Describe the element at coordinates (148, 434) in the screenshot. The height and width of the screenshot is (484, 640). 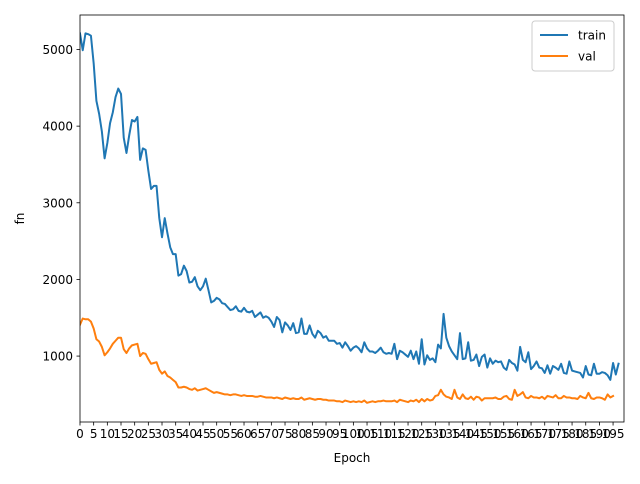
I see `x-tick-label: 25` at that location.